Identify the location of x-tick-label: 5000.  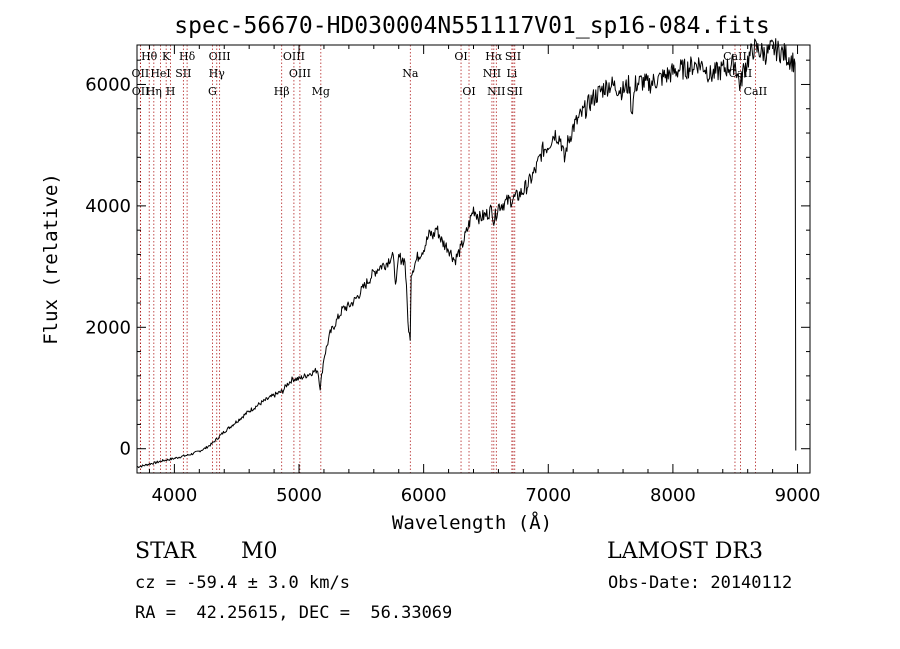
(299, 495).